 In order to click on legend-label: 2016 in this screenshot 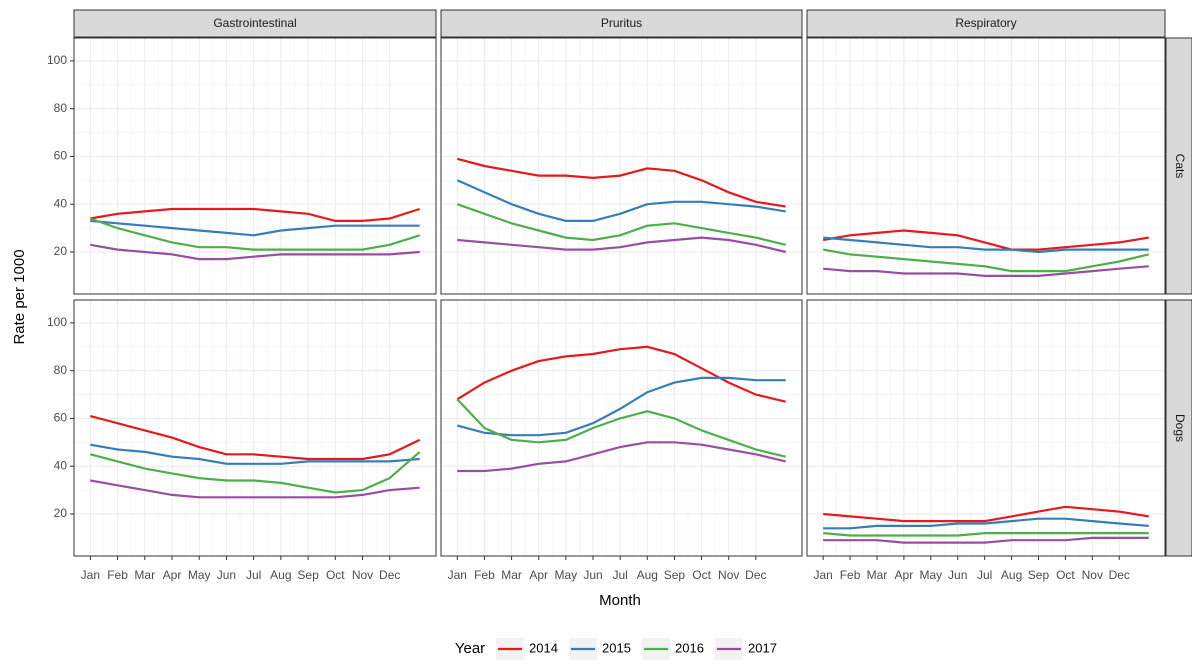, I will do `click(689, 647)`.